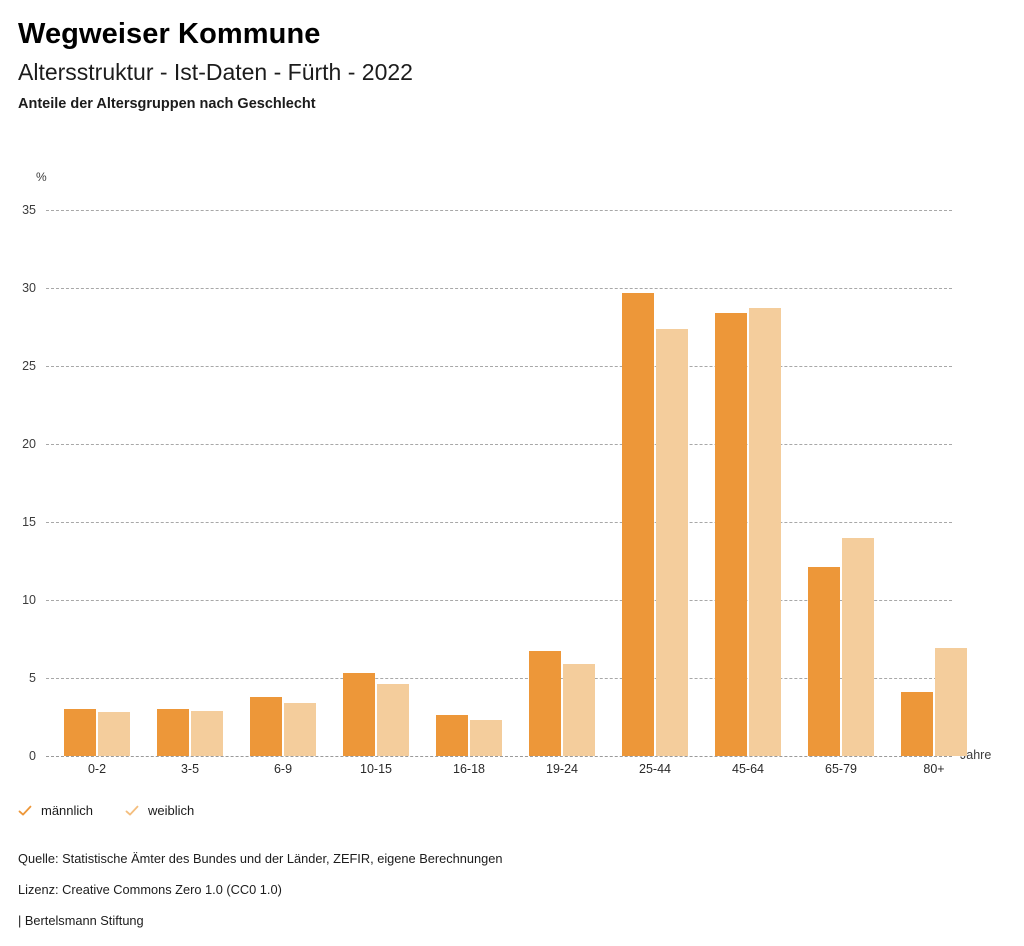 The width and height of the screenshot is (1024, 946). I want to click on x-axis-tick-label: 0-2, so click(97, 769).